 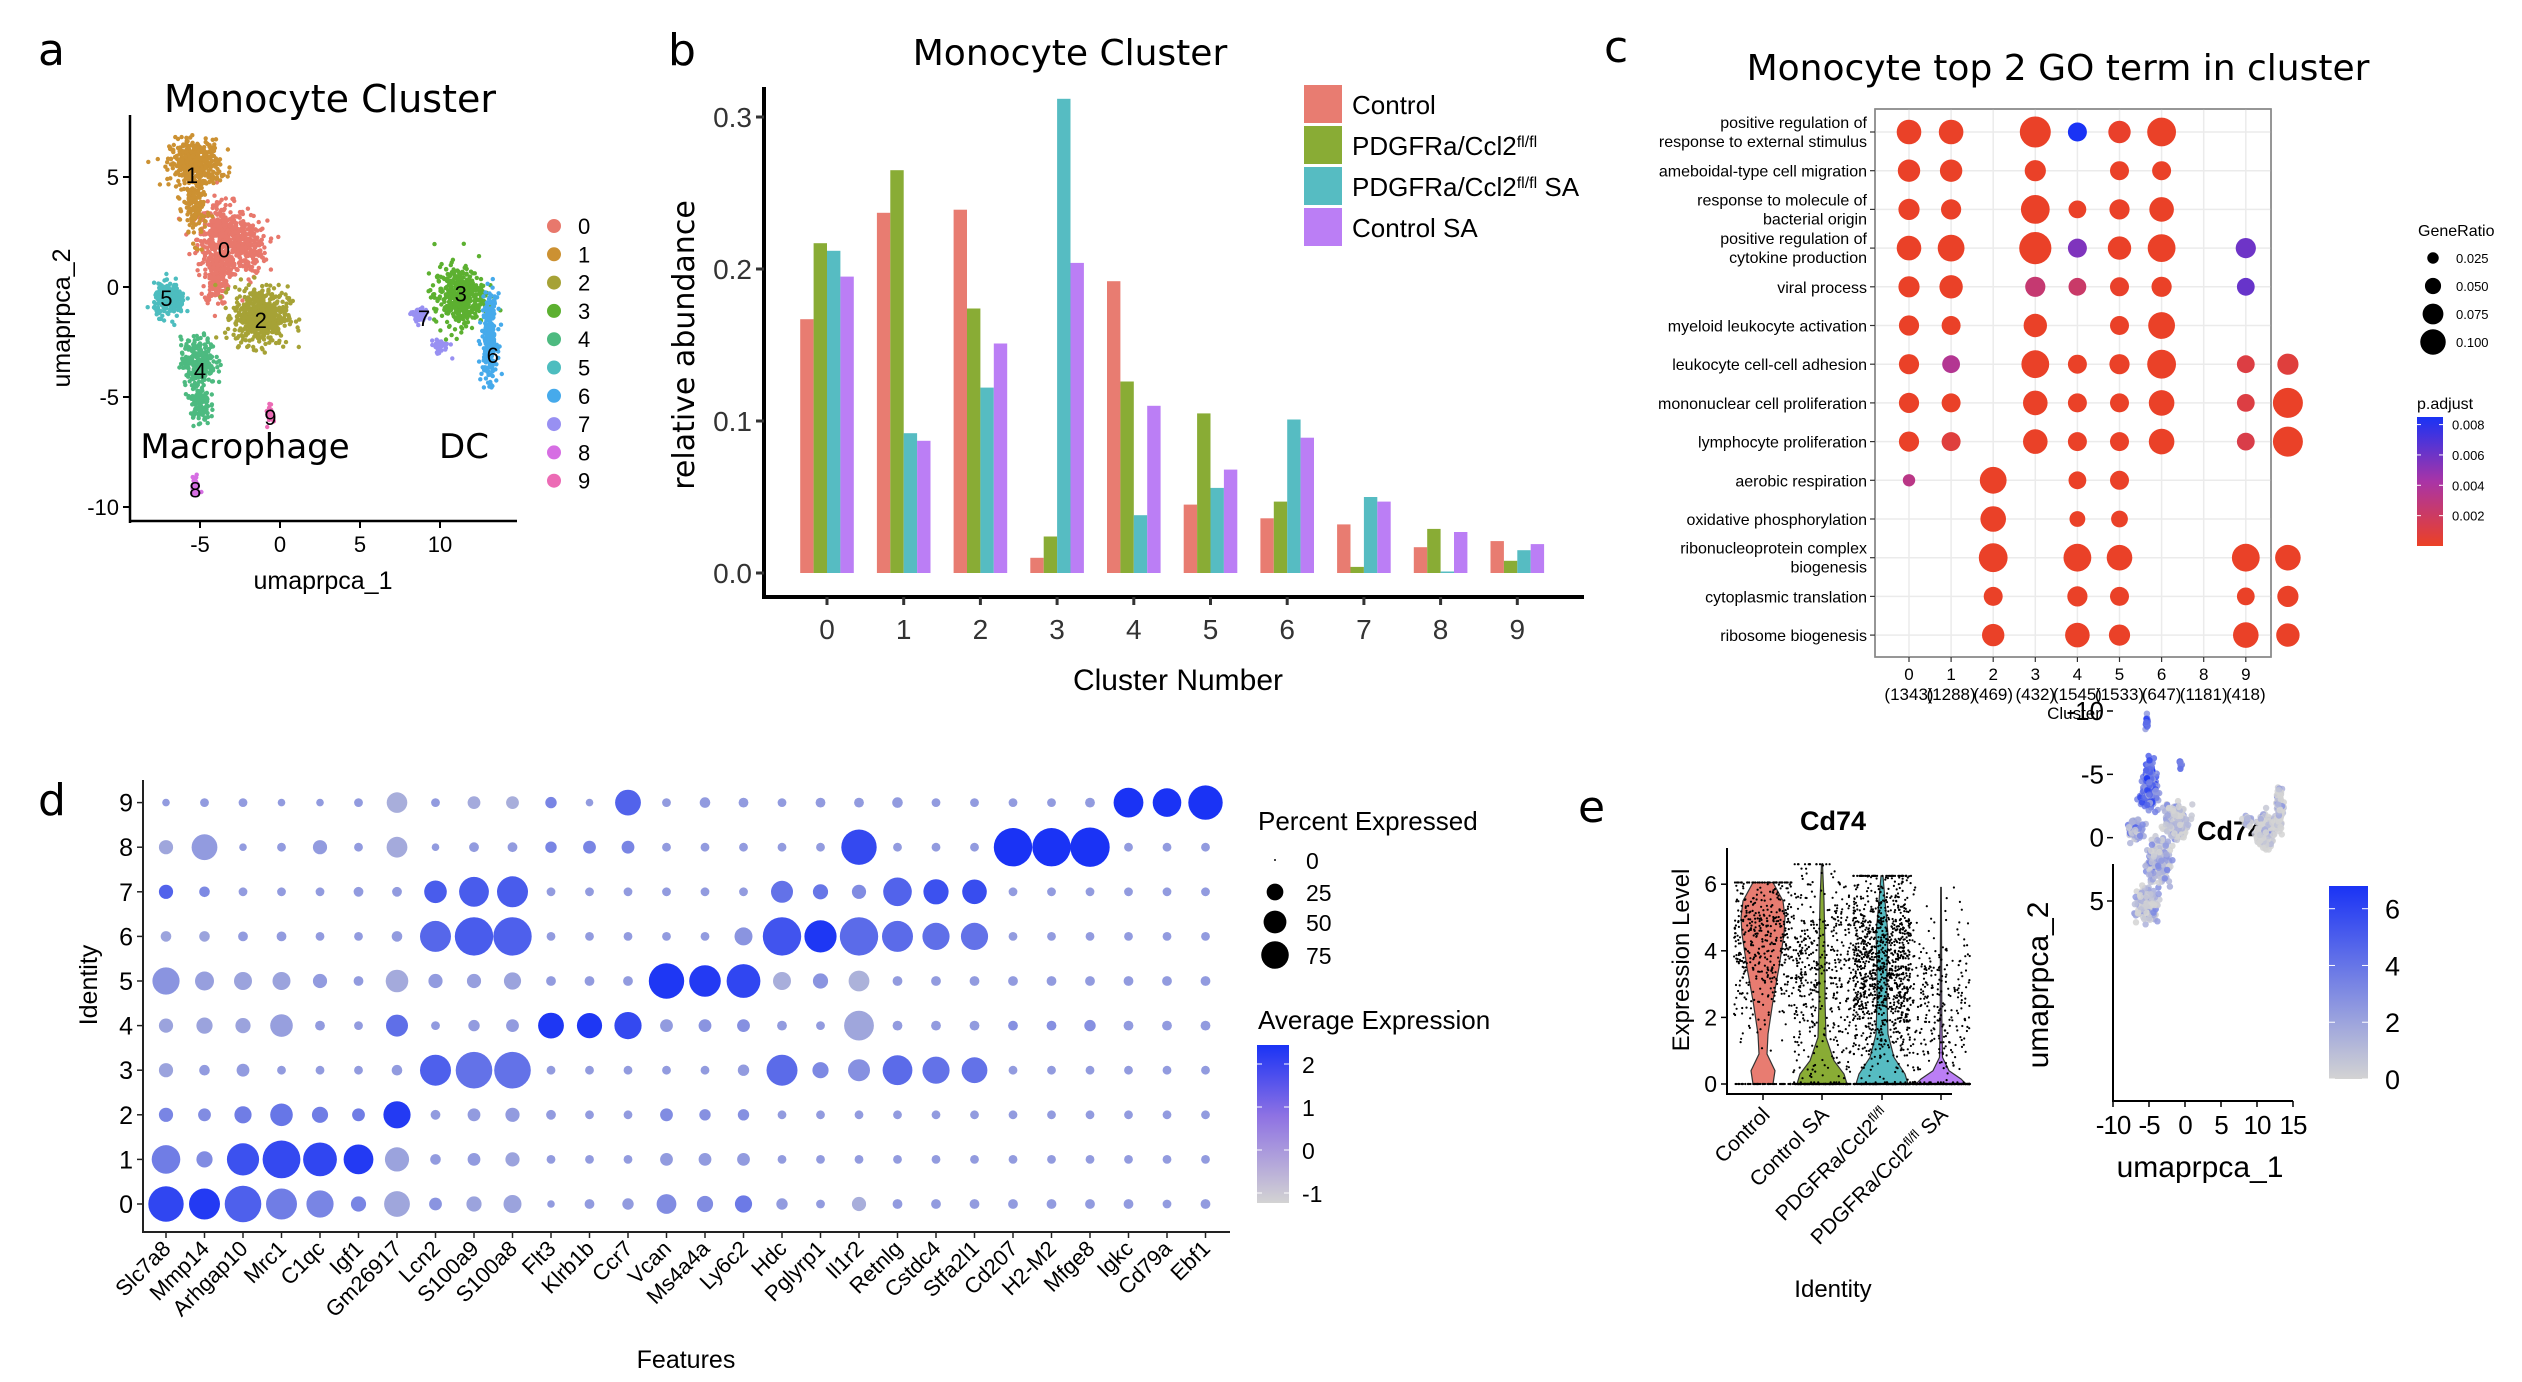 I want to click on average-expression-colorbar, so click(x=1273, y=1124).